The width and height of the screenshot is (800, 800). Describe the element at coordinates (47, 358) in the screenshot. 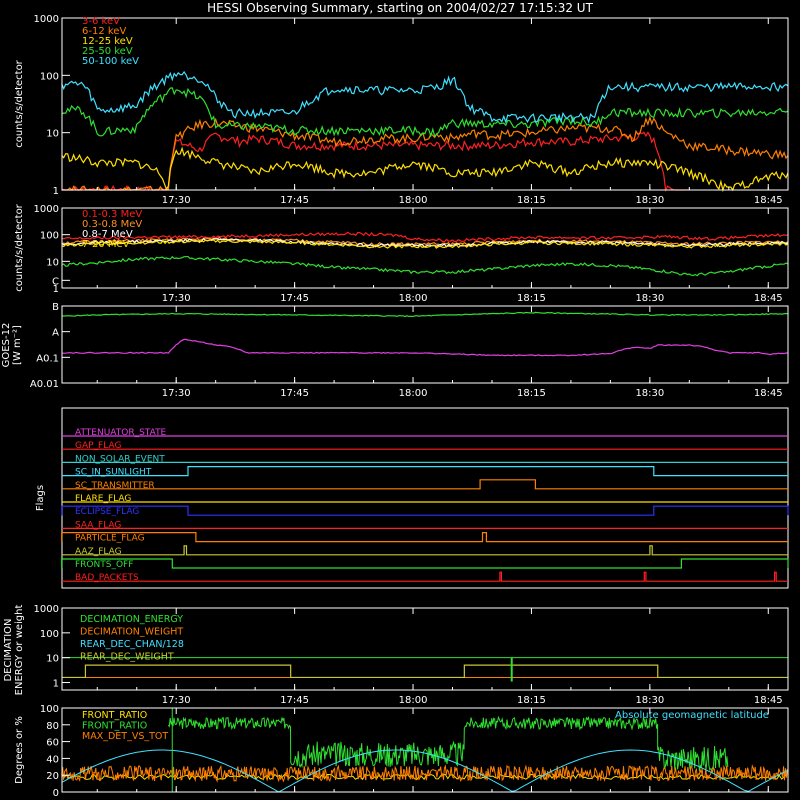

I see `goes-ytick-label-1: A0.1` at that location.